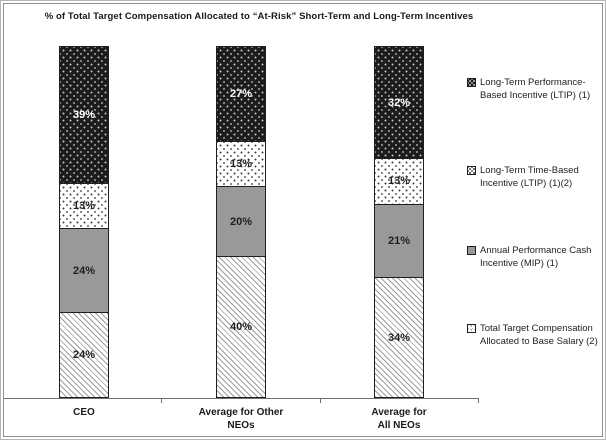 The image size is (606, 440). I want to click on segment-value-label: 39%, so click(84, 114).